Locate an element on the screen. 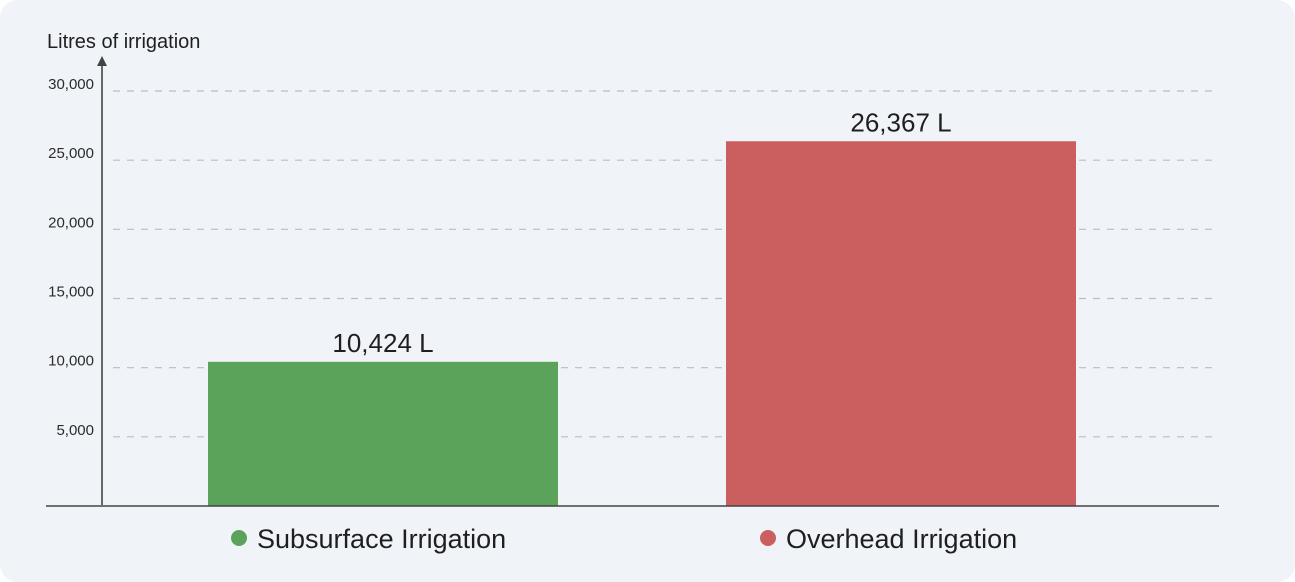  bar-value-label: 10,424 L is located at coordinates (382, 343).